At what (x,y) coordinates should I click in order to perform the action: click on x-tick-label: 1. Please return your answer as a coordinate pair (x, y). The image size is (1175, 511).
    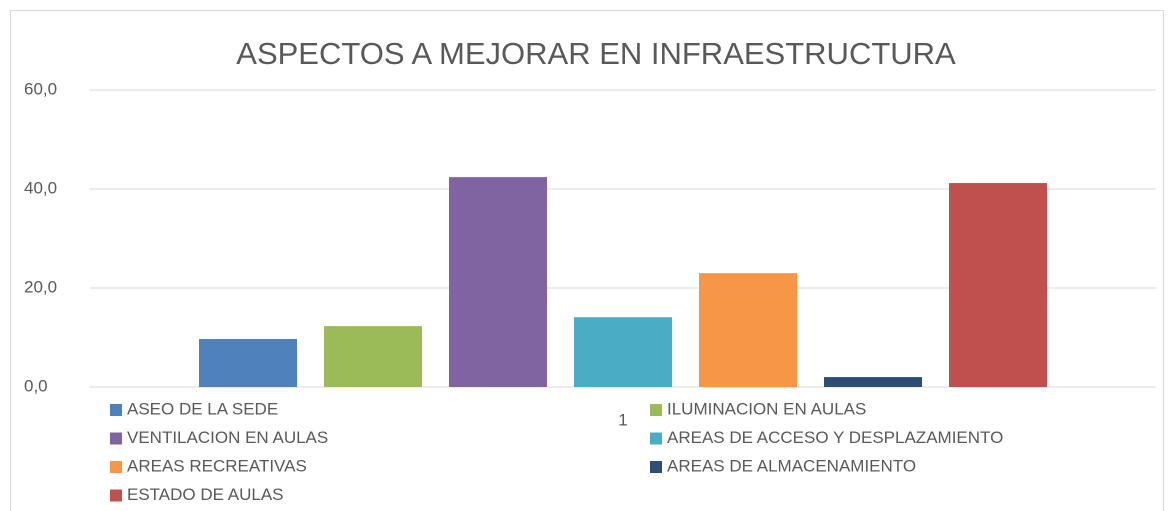
    Looking at the image, I should click on (622, 419).